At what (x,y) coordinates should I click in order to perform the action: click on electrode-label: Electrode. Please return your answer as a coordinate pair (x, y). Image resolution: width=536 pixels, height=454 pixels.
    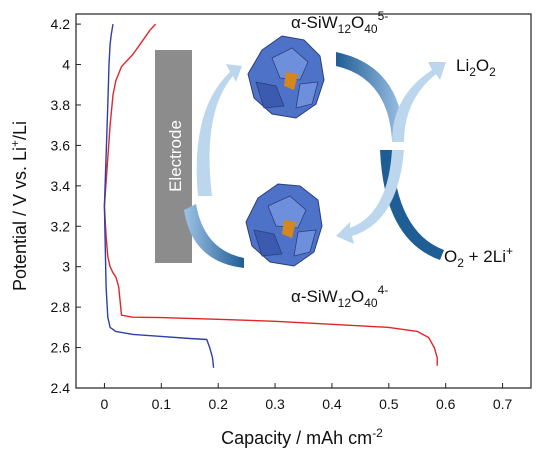
    Looking at the image, I should click on (175, 156).